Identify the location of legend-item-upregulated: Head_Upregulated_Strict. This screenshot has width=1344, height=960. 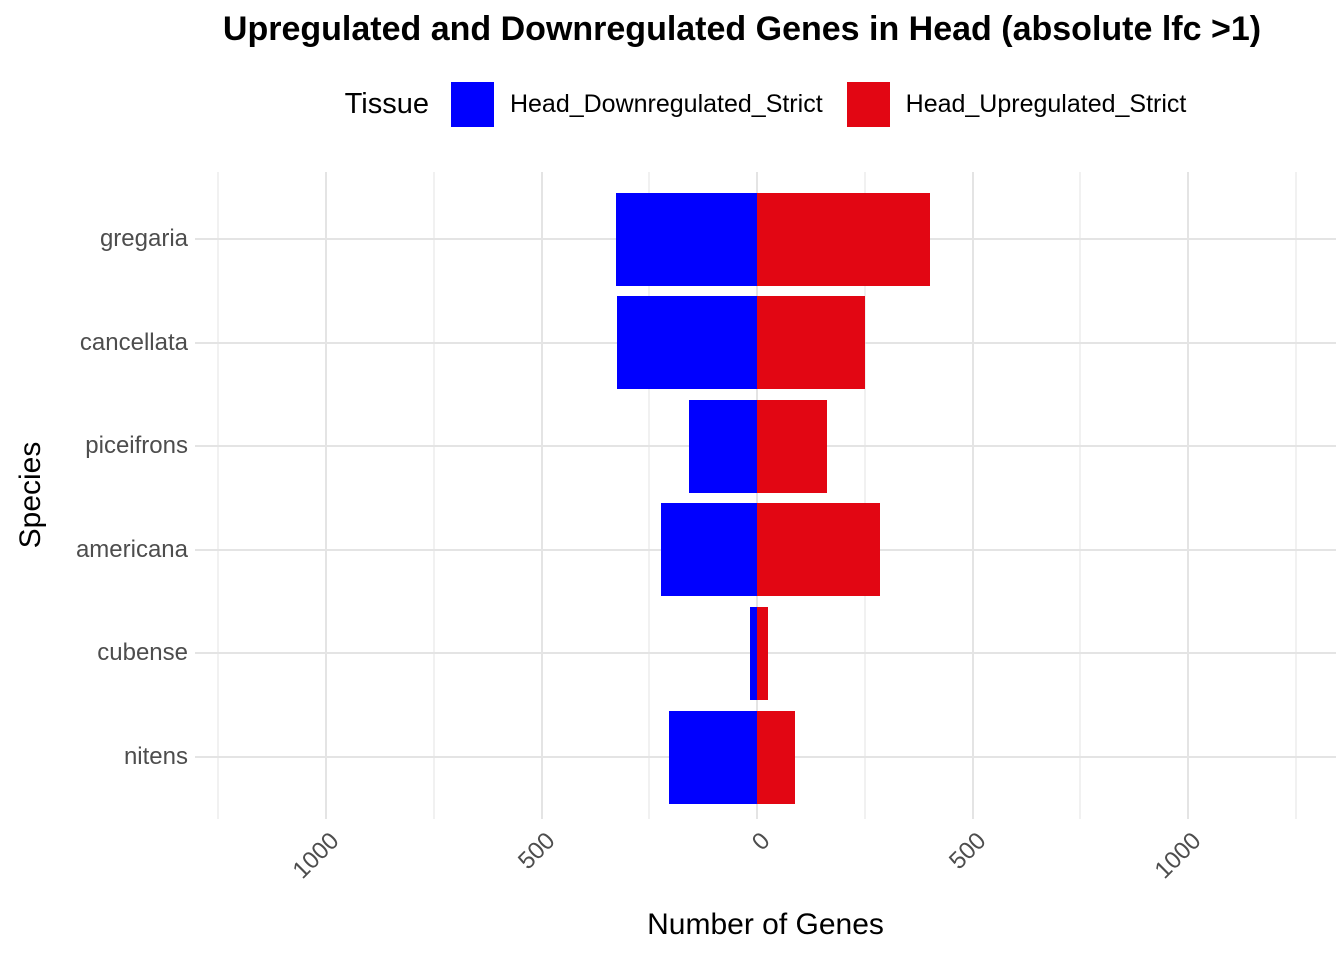
(1016, 104).